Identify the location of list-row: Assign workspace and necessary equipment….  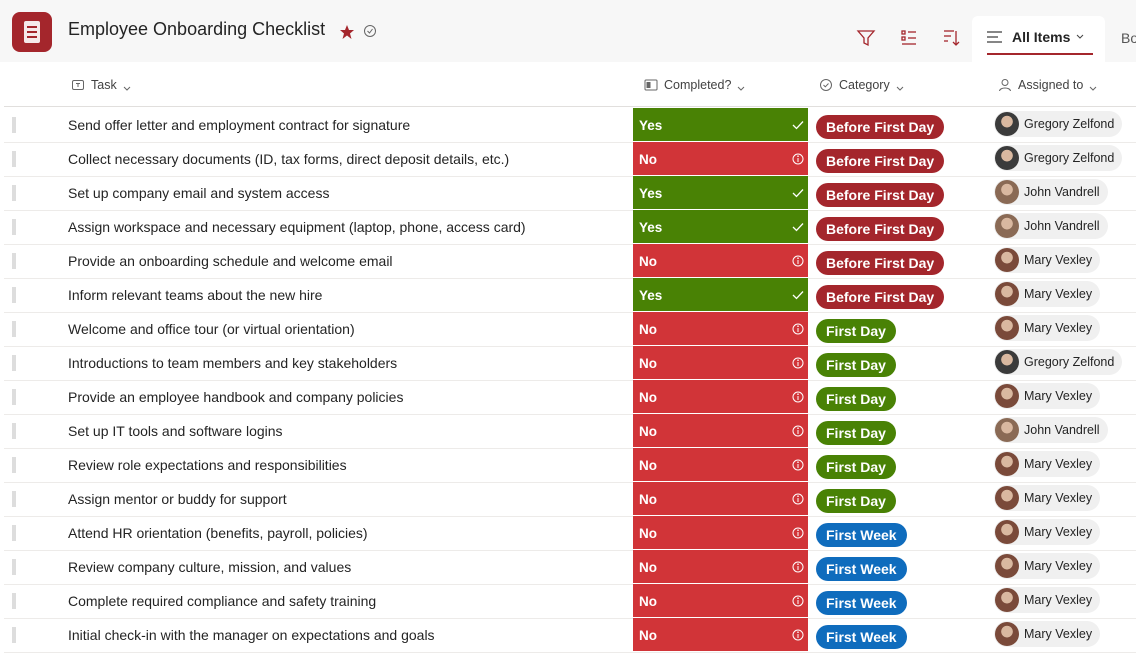
(570, 227).